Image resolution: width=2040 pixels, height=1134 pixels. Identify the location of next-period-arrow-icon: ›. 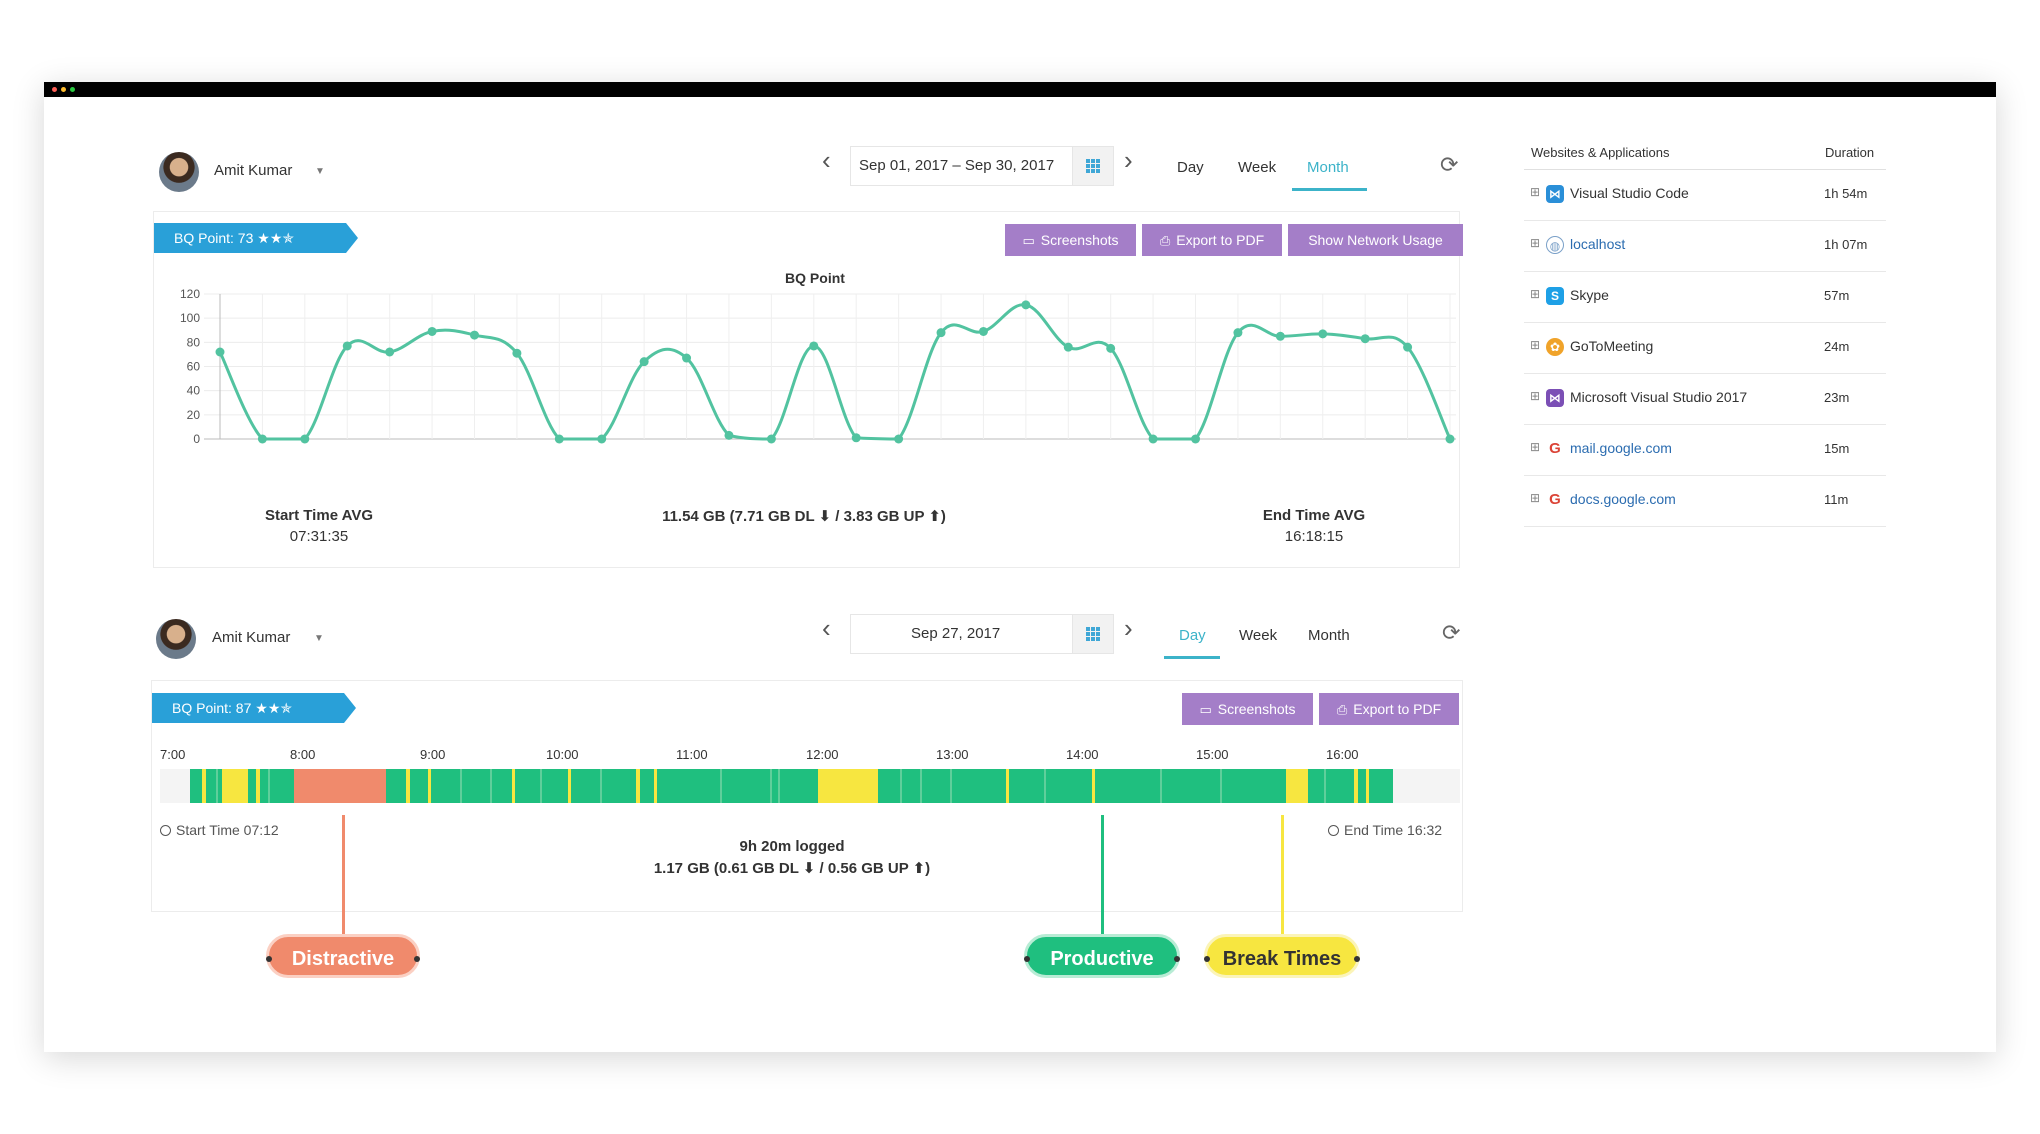
(1128, 160).